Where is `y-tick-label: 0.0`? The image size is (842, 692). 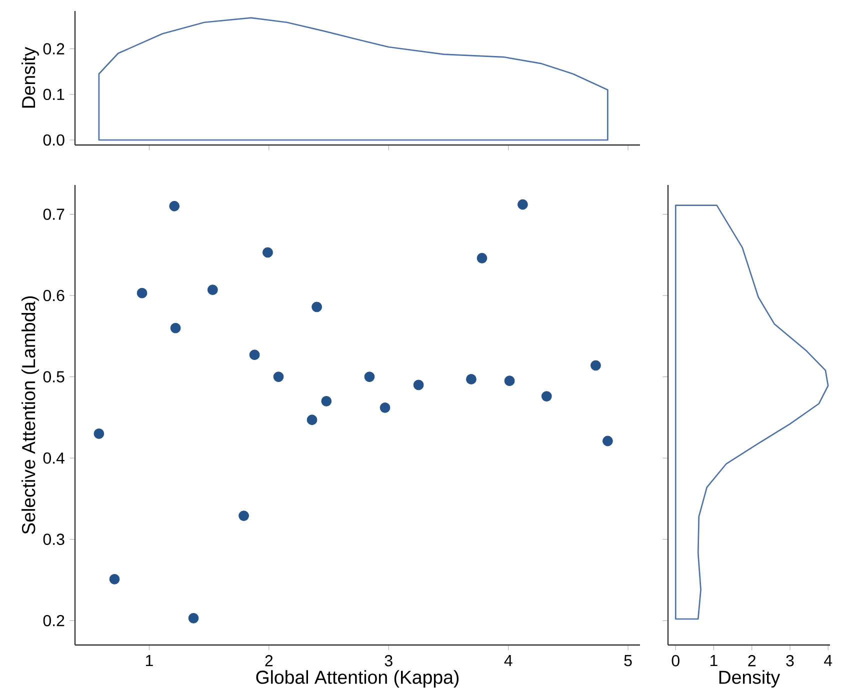 y-tick-label: 0.0 is located at coordinates (53, 140).